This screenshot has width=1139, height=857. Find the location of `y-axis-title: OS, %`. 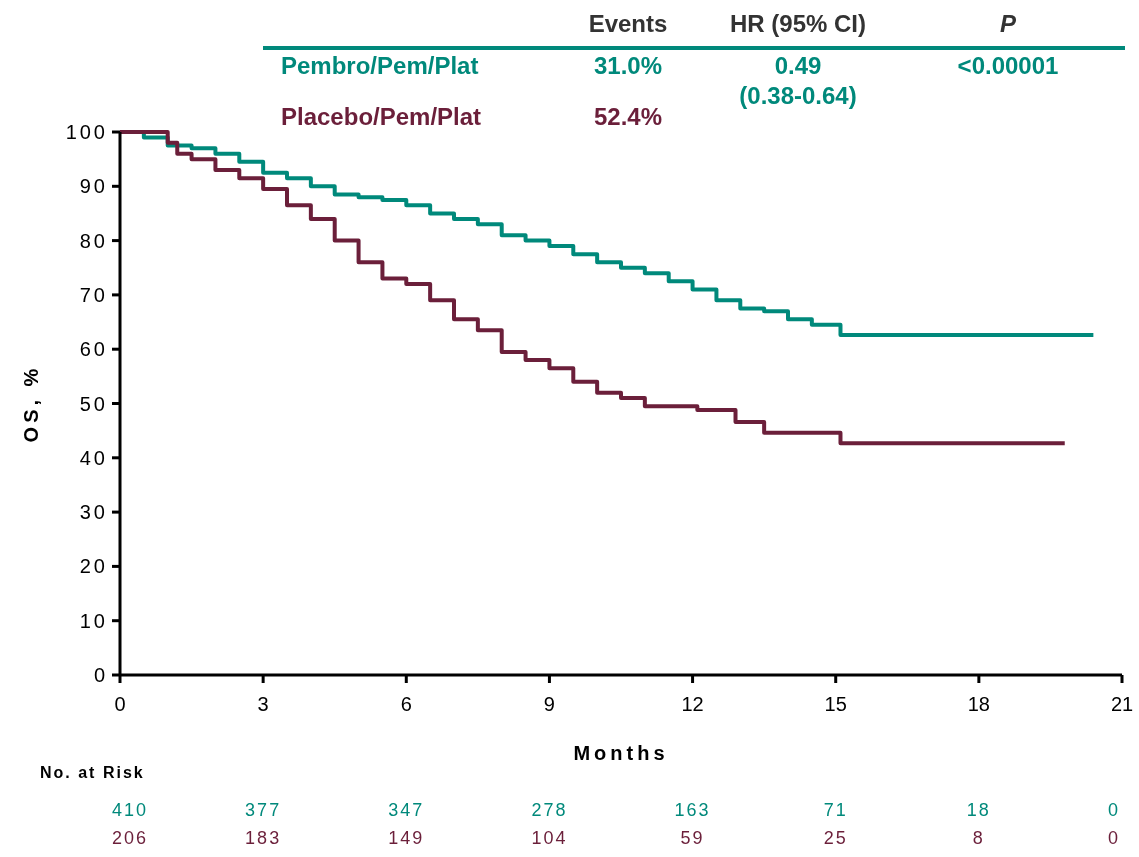

y-axis-title: OS, % is located at coordinates (31, 403).